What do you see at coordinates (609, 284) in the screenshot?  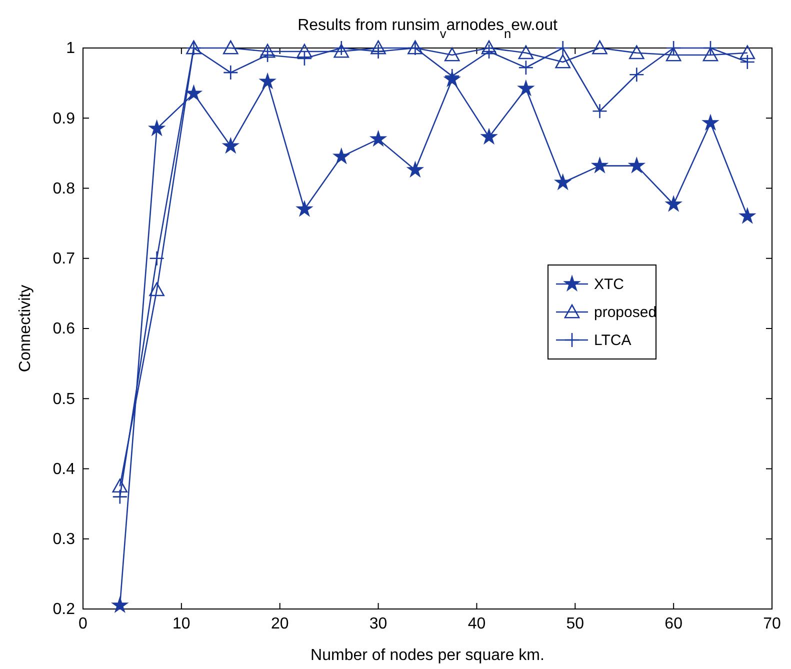 I see `legend-label: XTC` at bounding box center [609, 284].